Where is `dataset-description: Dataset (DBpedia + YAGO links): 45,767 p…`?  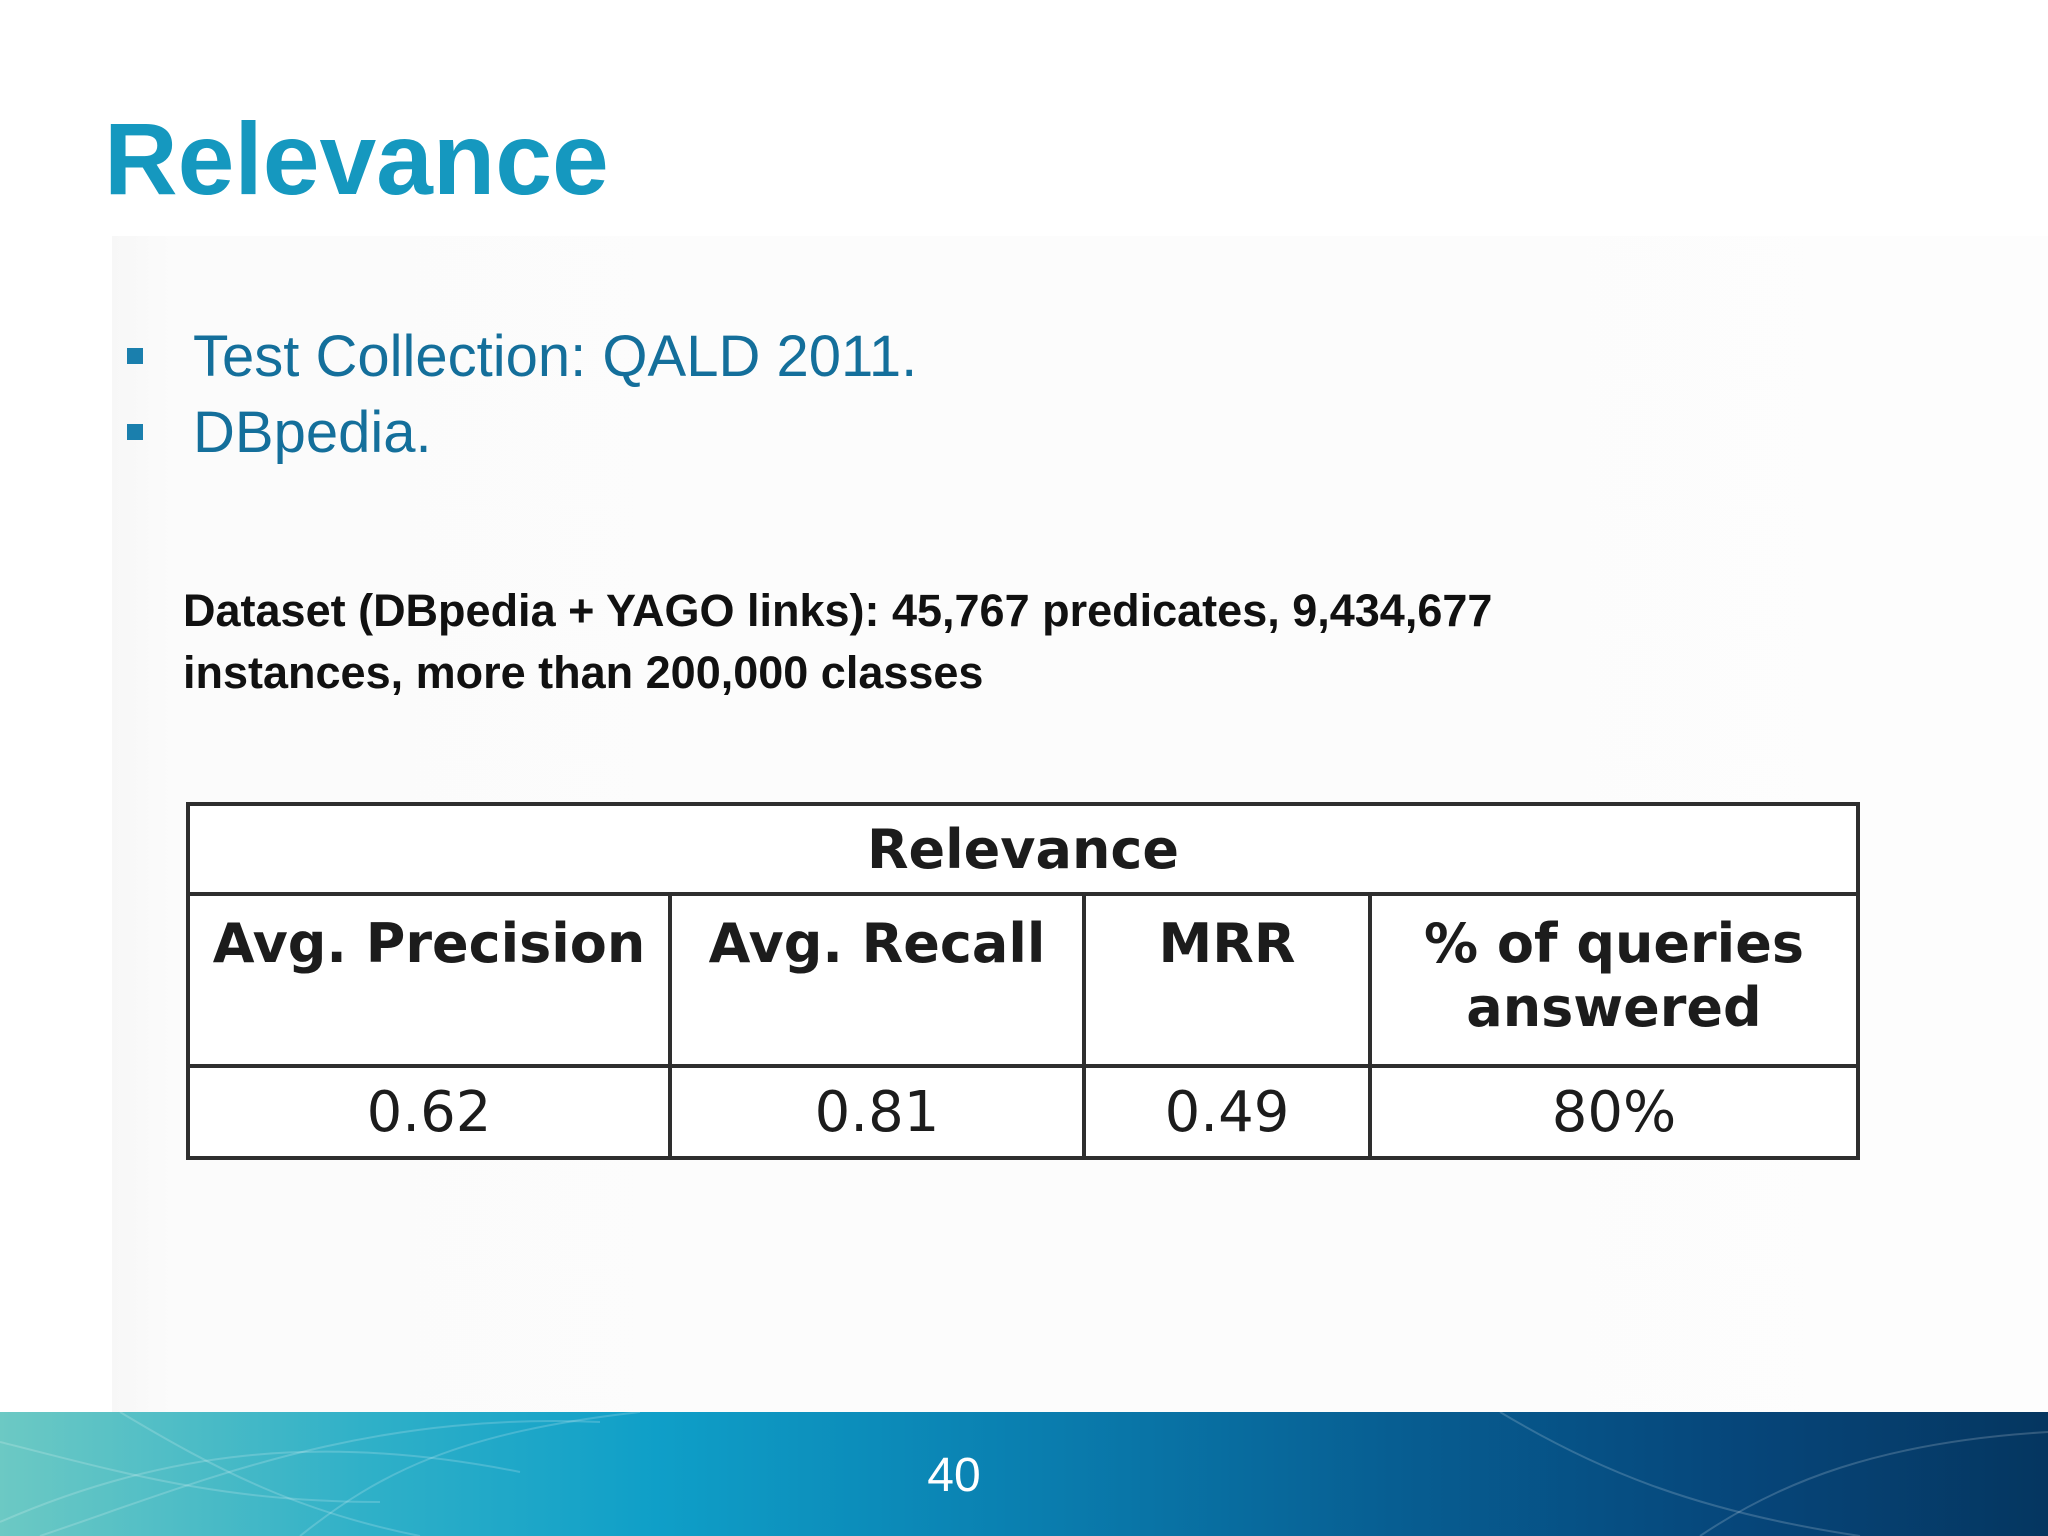 dataset-description: Dataset (DBpedia + YAGO links): 45,767 p… is located at coordinates (983, 642).